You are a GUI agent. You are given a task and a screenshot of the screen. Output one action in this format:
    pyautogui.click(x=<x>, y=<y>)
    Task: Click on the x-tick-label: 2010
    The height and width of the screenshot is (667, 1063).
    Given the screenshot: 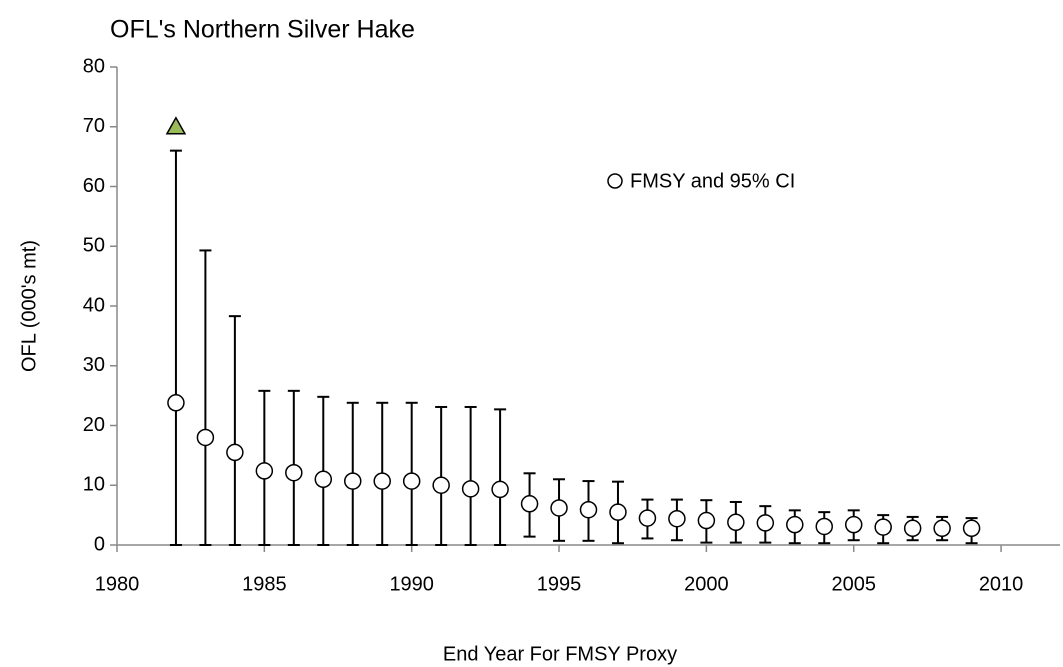 What is the action you would take?
    pyautogui.click(x=1001, y=584)
    